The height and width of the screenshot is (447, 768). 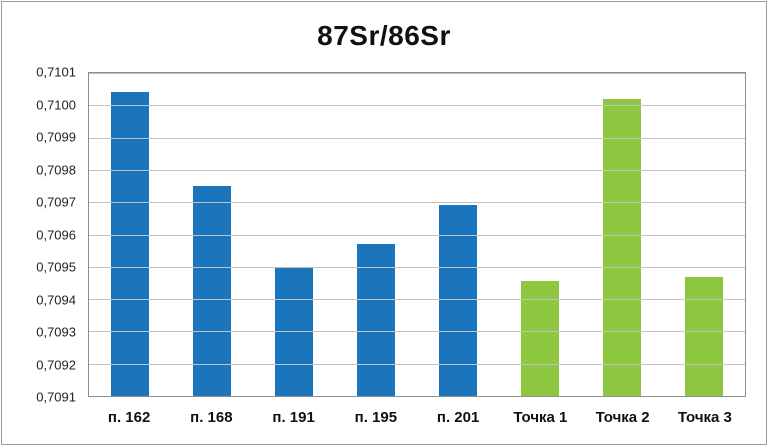 What do you see at coordinates (56, 364) in the screenshot?
I see `y-axis-label: 0,7092` at bounding box center [56, 364].